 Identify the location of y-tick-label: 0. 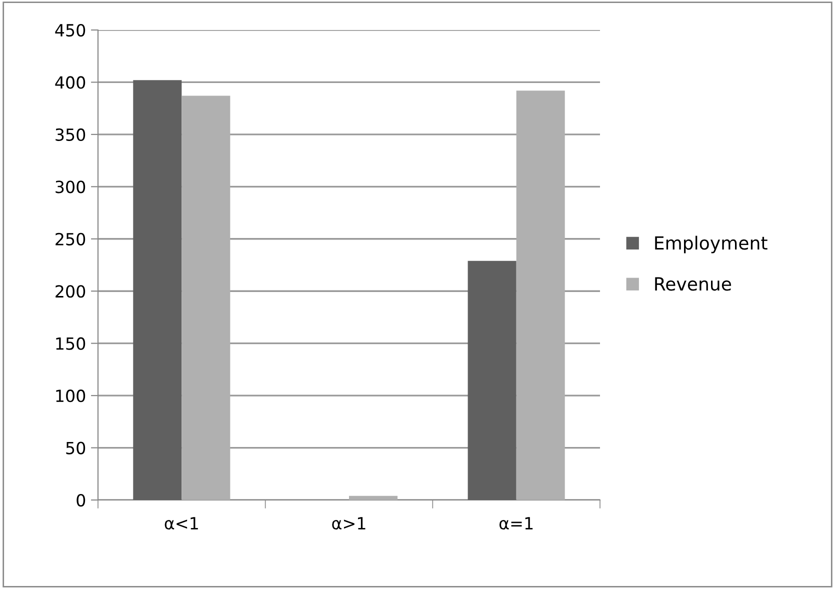
(81, 500).